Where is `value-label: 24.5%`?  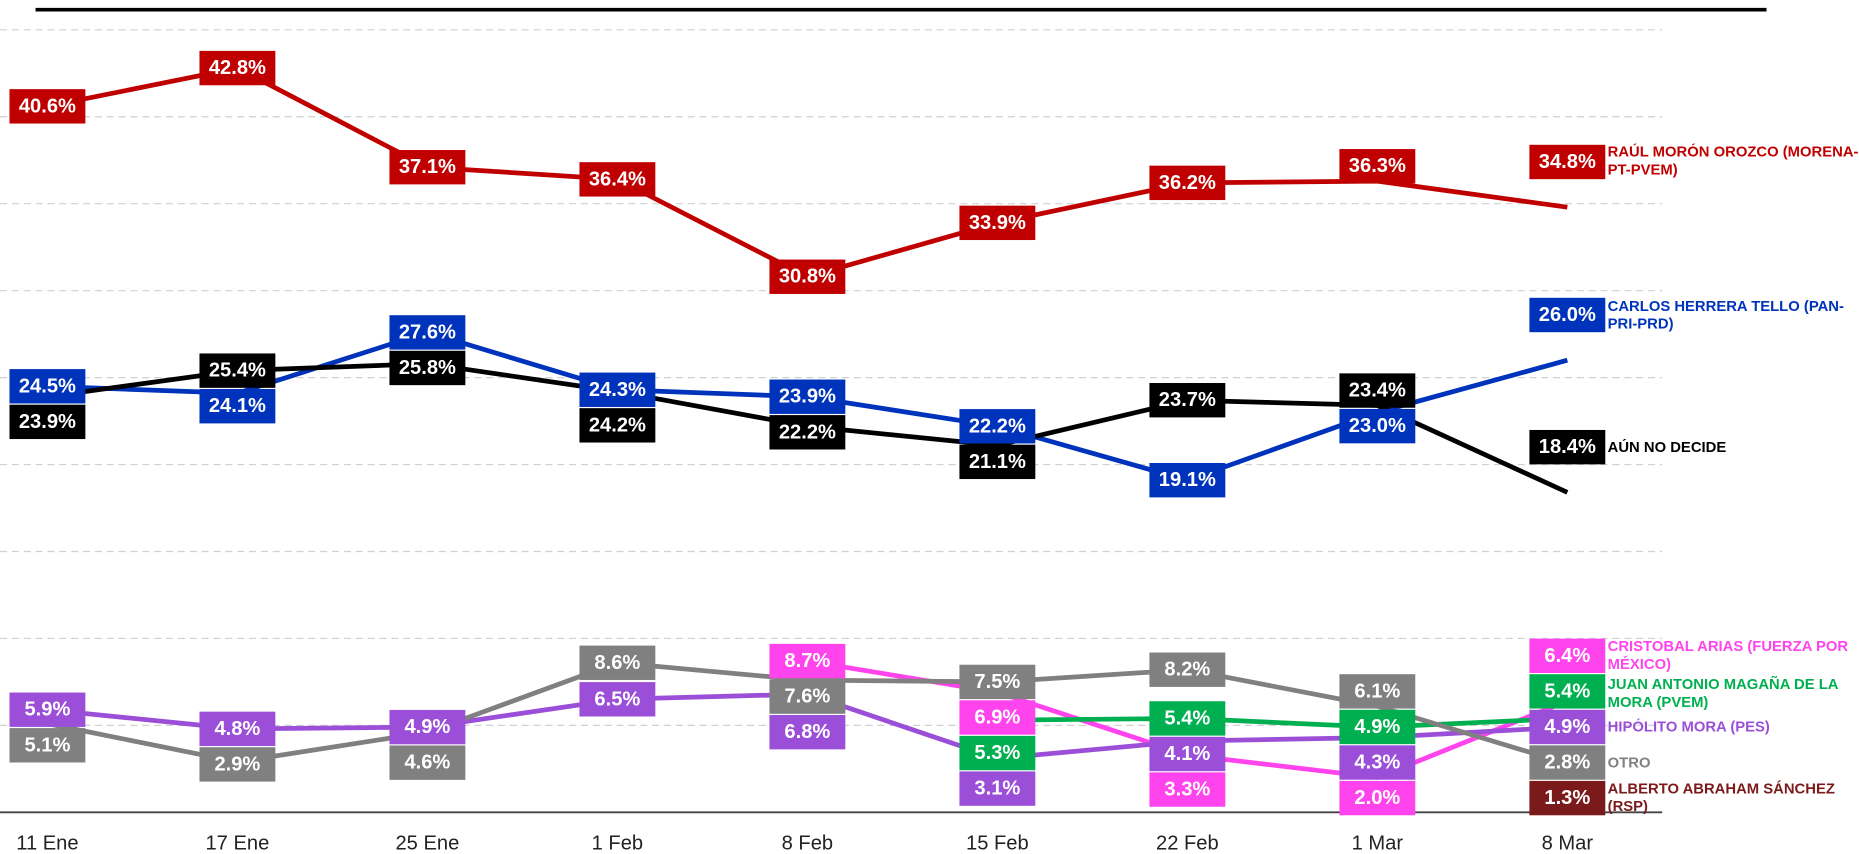
value-label: 24.5% is located at coordinates (47, 386).